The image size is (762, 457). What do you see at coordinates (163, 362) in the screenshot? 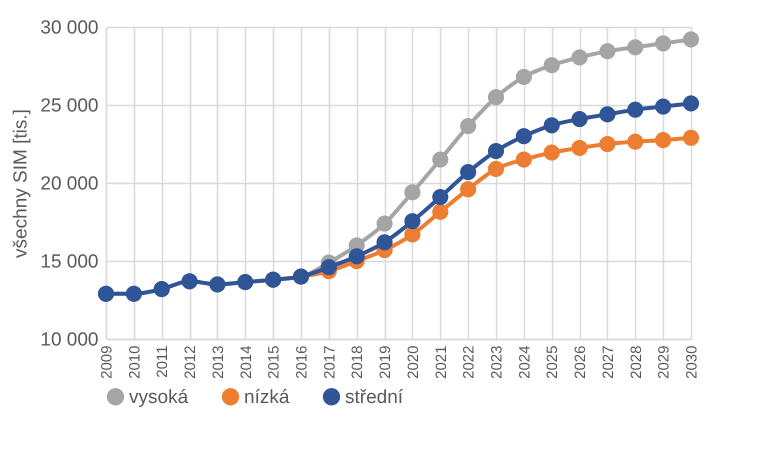
I see `x-tick-label: 2011` at bounding box center [163, 362].